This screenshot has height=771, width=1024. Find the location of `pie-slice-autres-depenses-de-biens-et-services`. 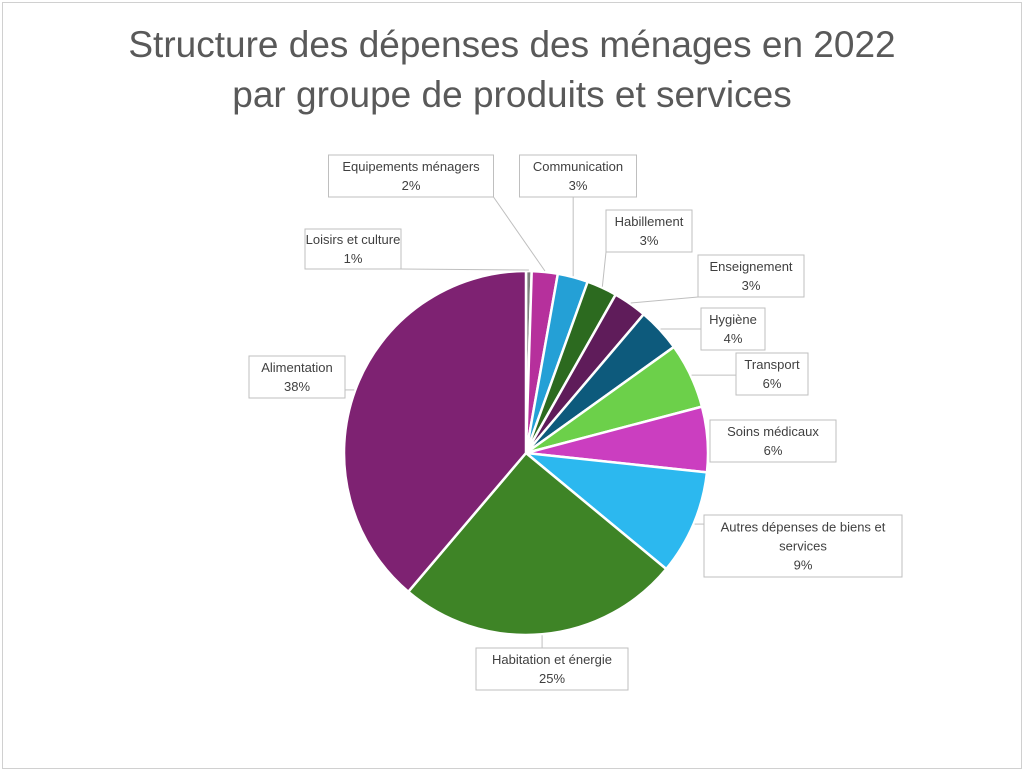

pie-slice-autres-depenses-de-biens-et-services is located at coordinates (616, 511).